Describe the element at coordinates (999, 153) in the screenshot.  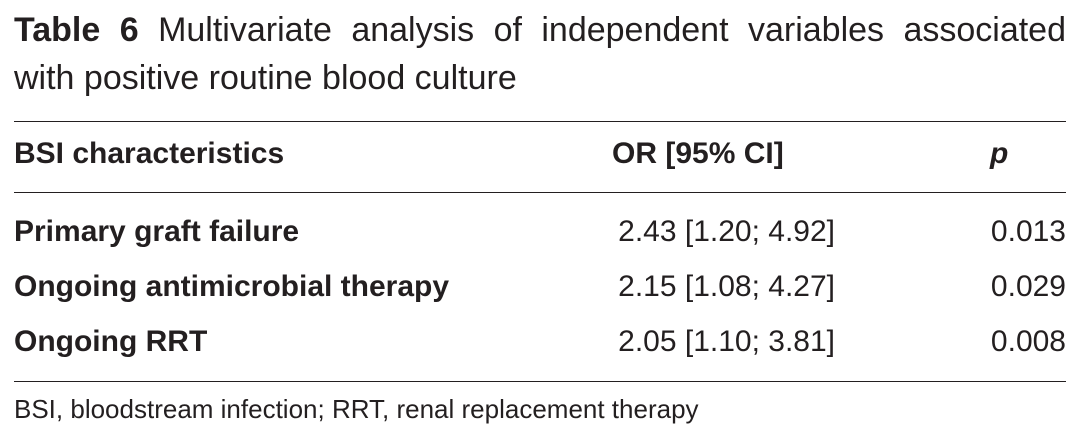
I see `header-cell: p` at that location.